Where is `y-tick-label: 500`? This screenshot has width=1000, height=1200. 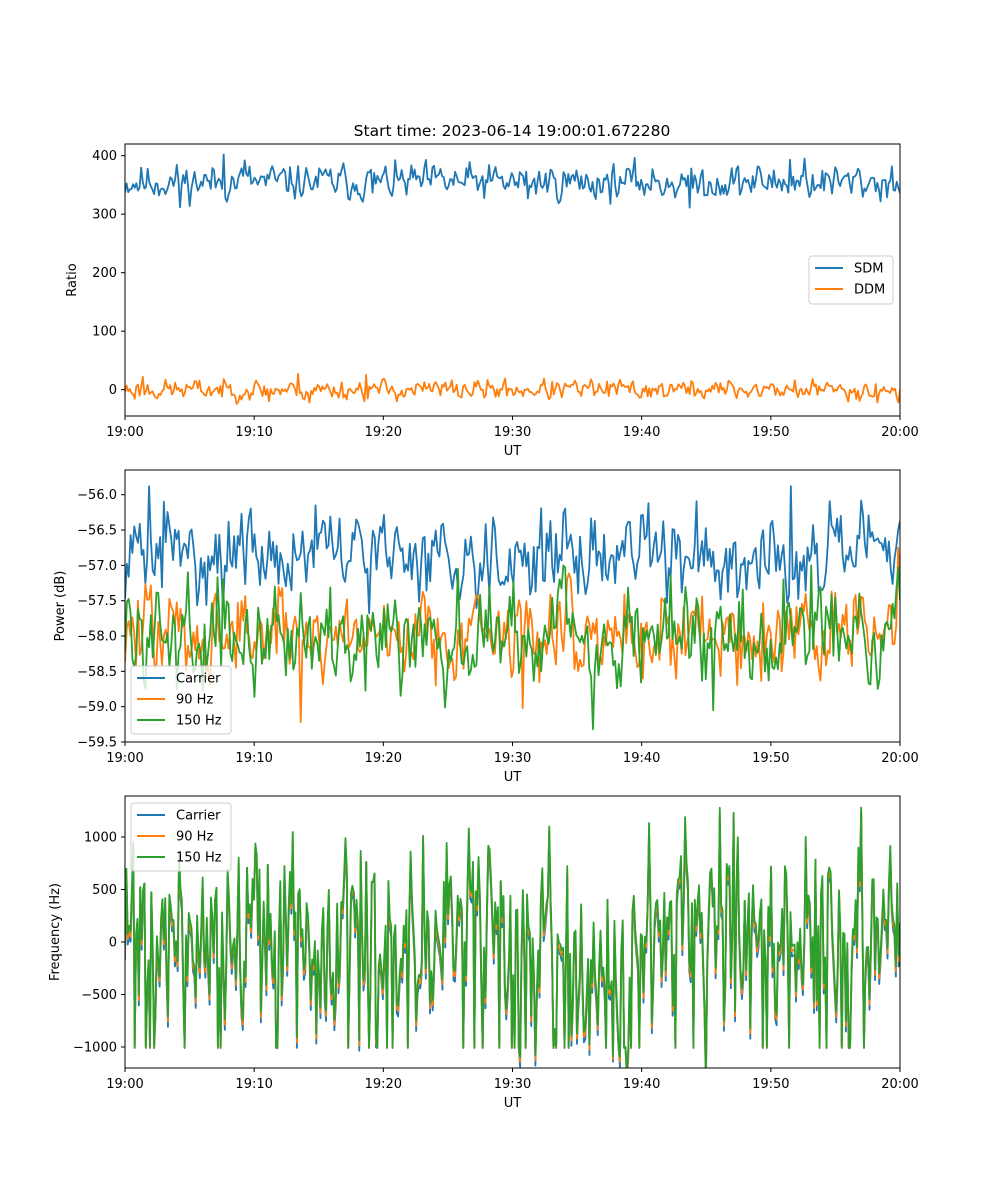 y-tick-label: 500 is located at coordinates (104, 890).